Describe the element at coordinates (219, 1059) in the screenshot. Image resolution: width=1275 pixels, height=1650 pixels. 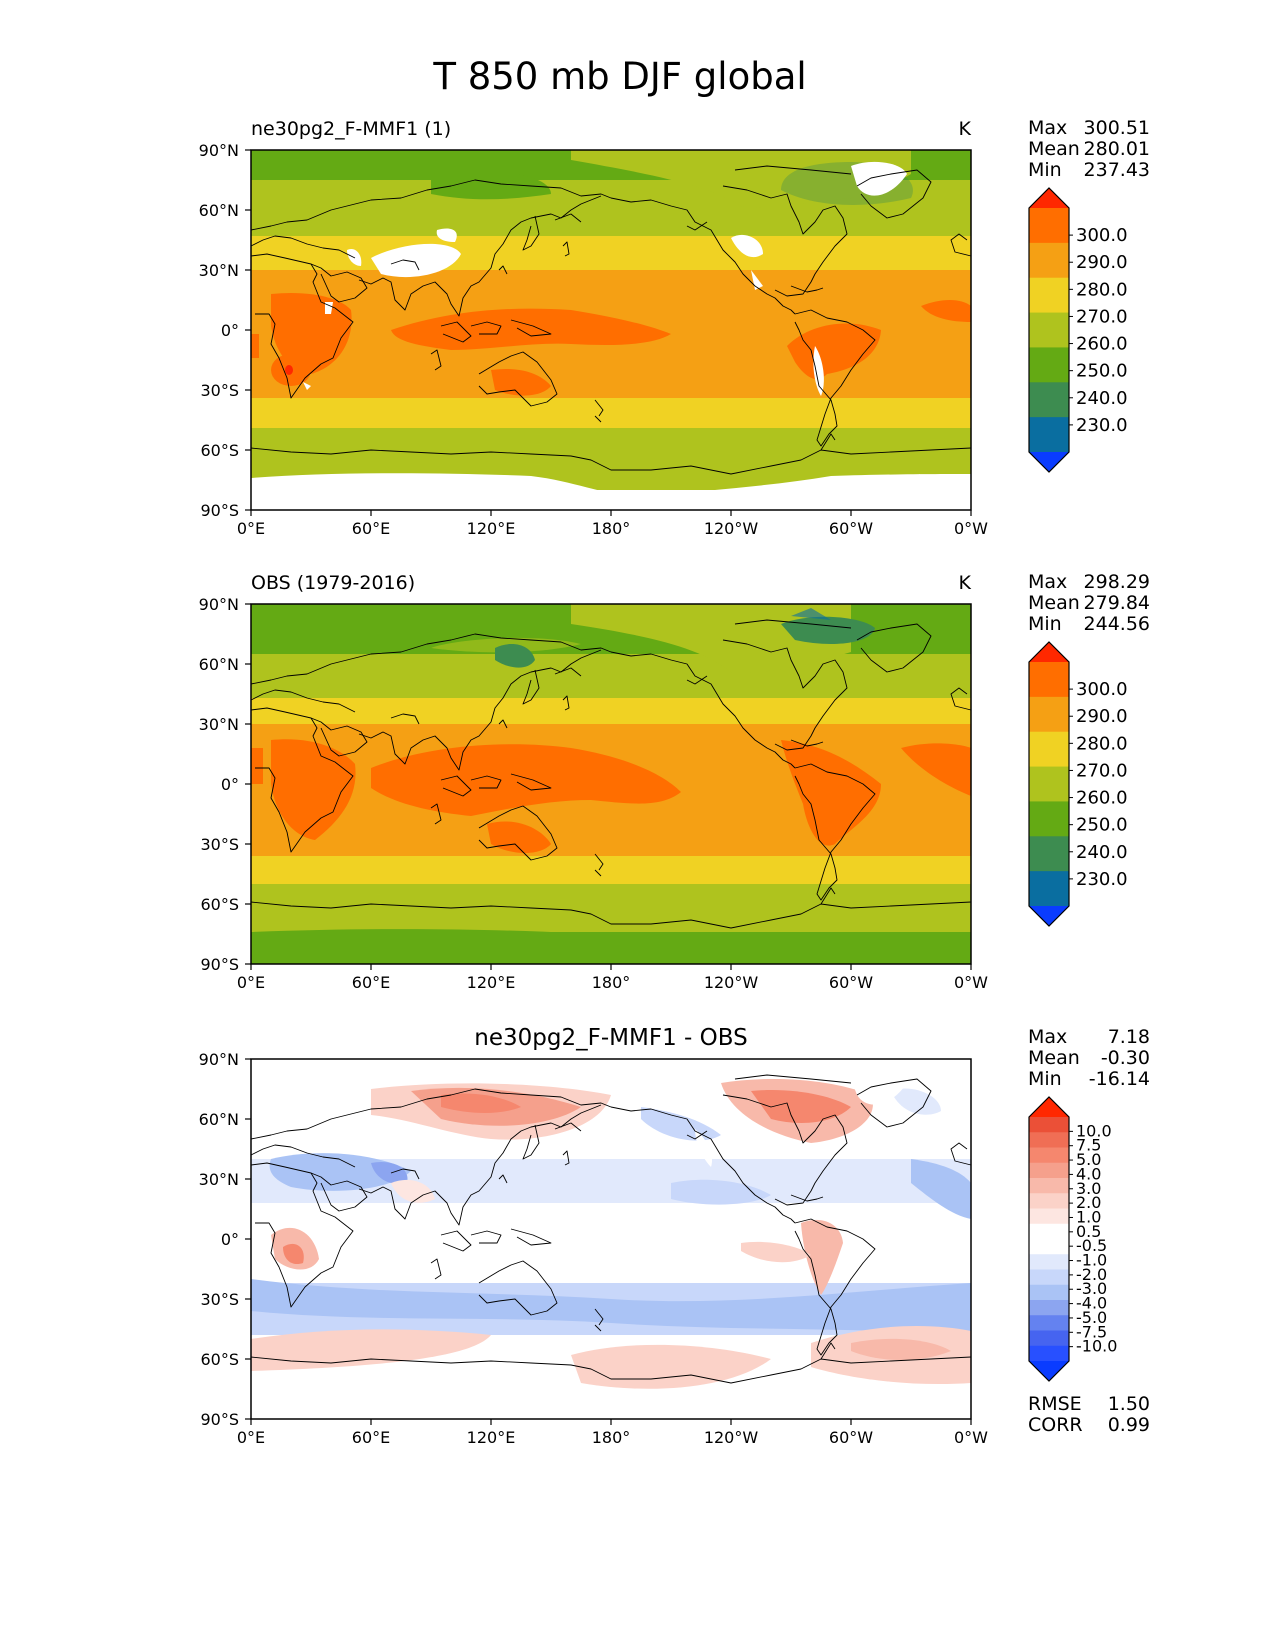
I see `y-tick-label: 90°N` at that location.